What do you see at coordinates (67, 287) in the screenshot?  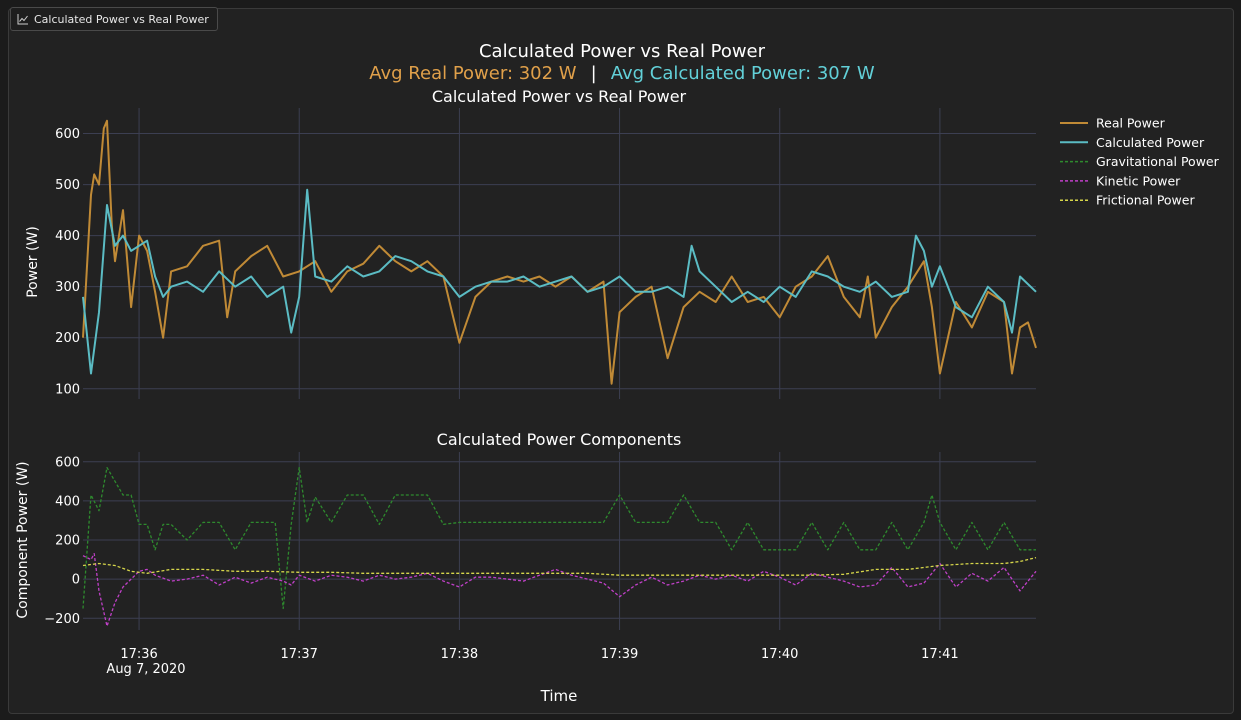 I see `y-tick-label: 300` at bounding box center [67, 287].